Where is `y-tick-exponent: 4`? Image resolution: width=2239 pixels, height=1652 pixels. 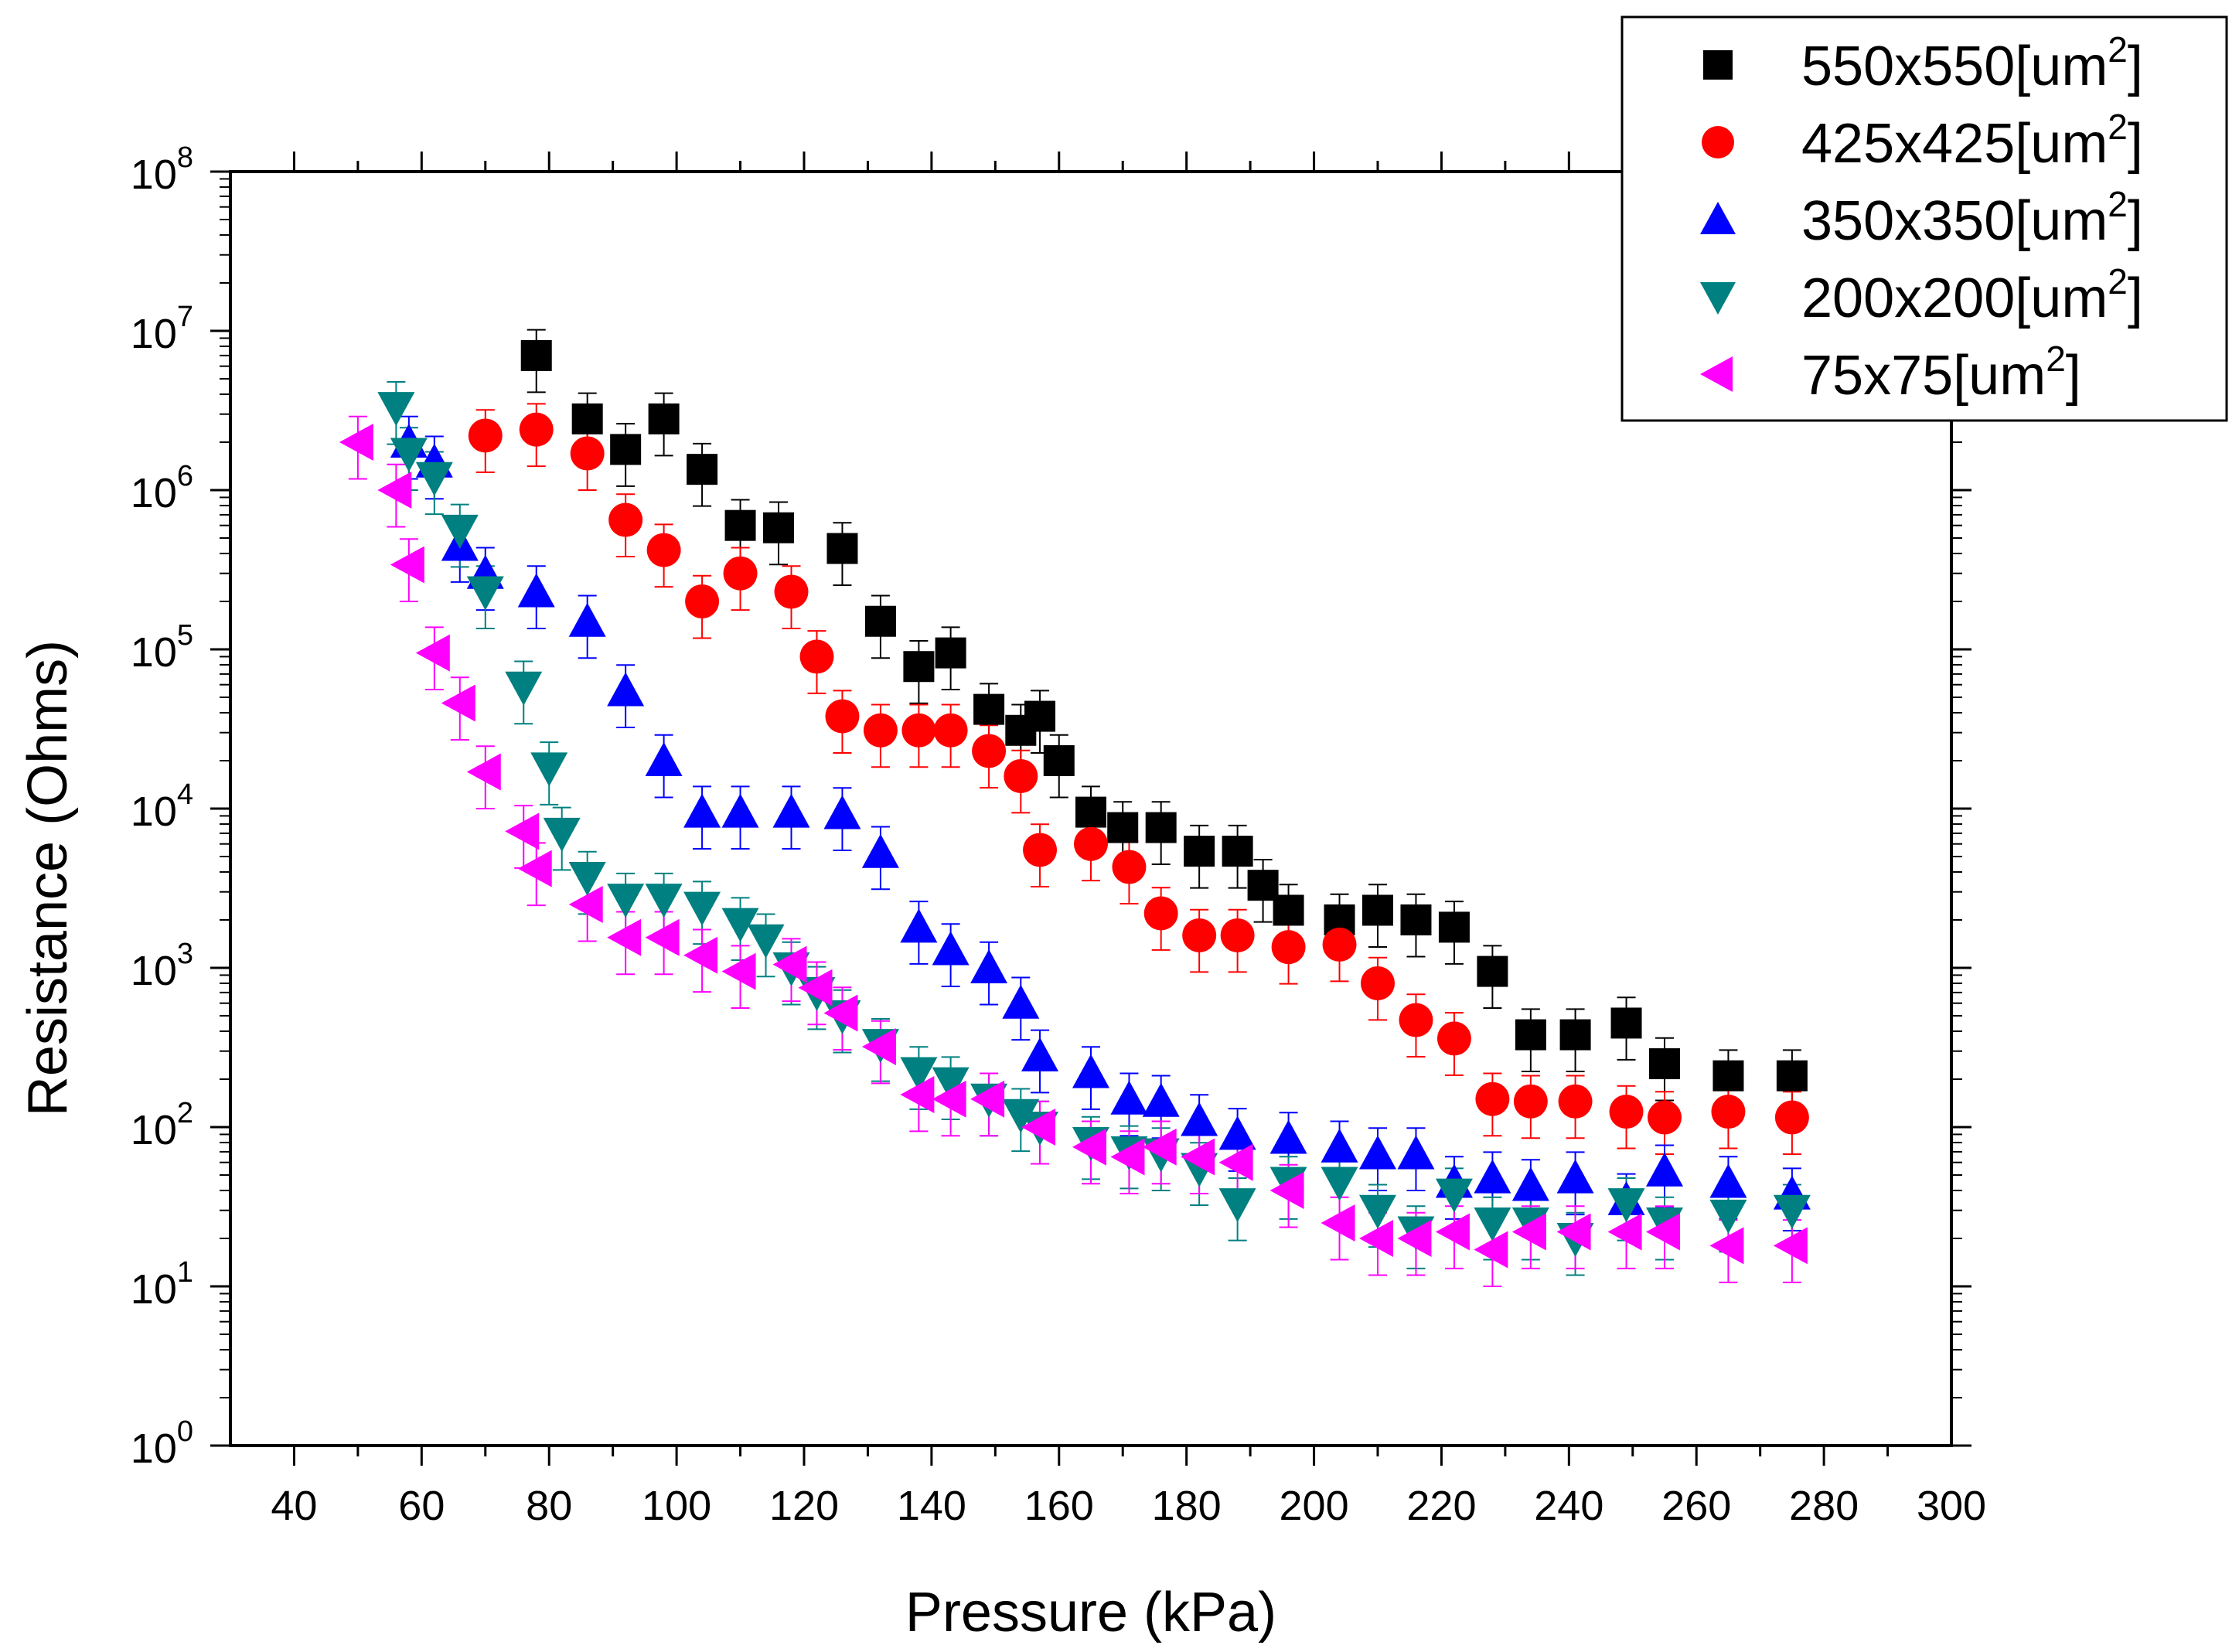
y-tick-exponent: 4 is located at coordinates (185, 795).